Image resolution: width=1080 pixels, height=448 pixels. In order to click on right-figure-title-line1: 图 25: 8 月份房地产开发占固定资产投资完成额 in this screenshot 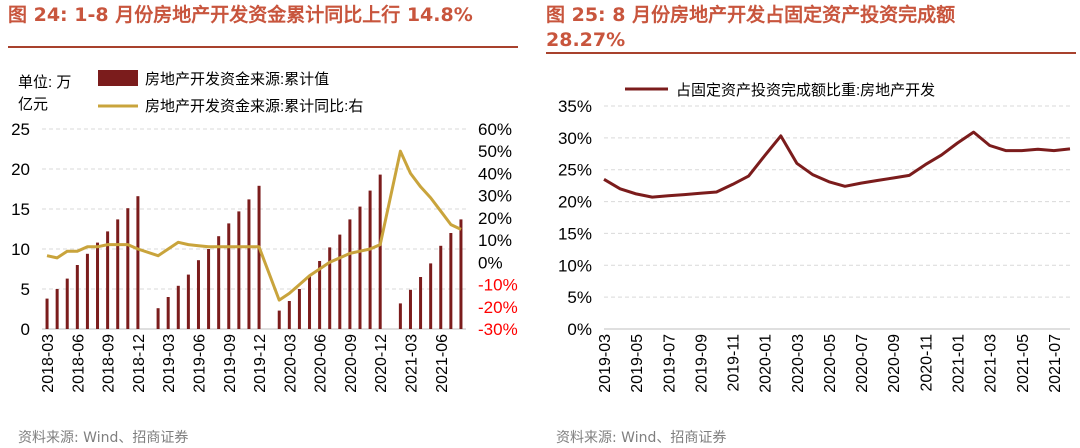, I will do `click(751, 15)`.